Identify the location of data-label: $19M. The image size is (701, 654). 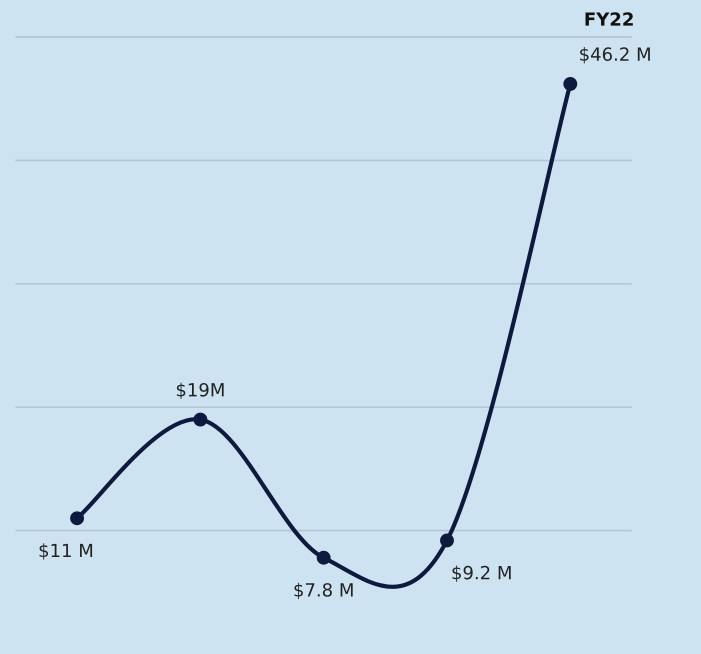
(200, 390).